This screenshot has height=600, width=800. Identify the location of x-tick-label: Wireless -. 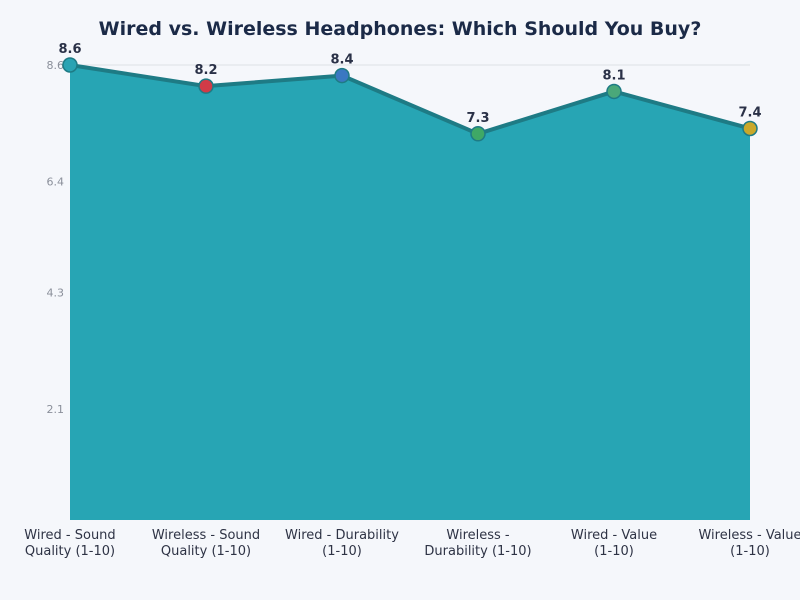
(478, 535).